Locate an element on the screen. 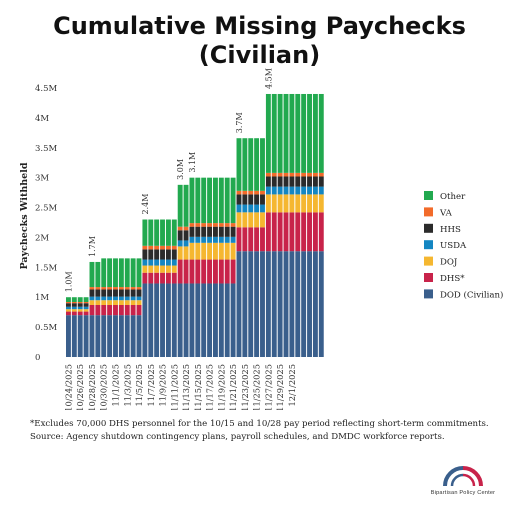 This screenshot has width=519, height=505. legend-label: DOD (Civilian) is located at coordinates (471, 294).